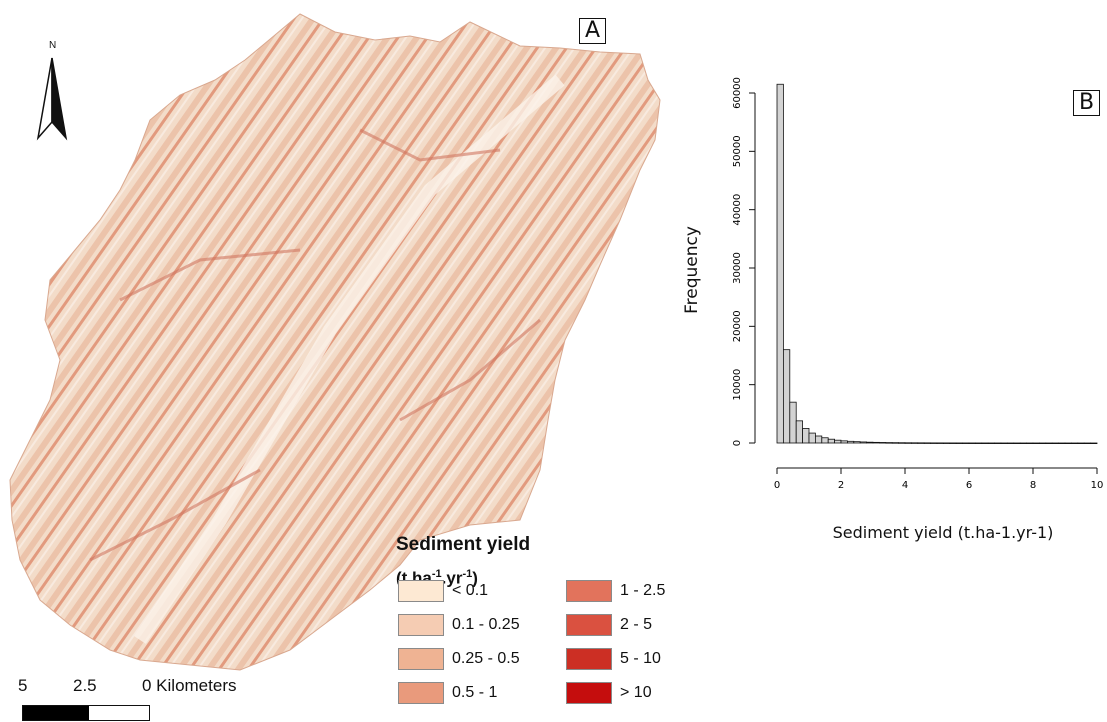 This screenshot has width=1107, height=722. Describe the element at coordinates (486, 658) in the screenshot. I see `legend-label: 0.25 - 0.5` at that location.